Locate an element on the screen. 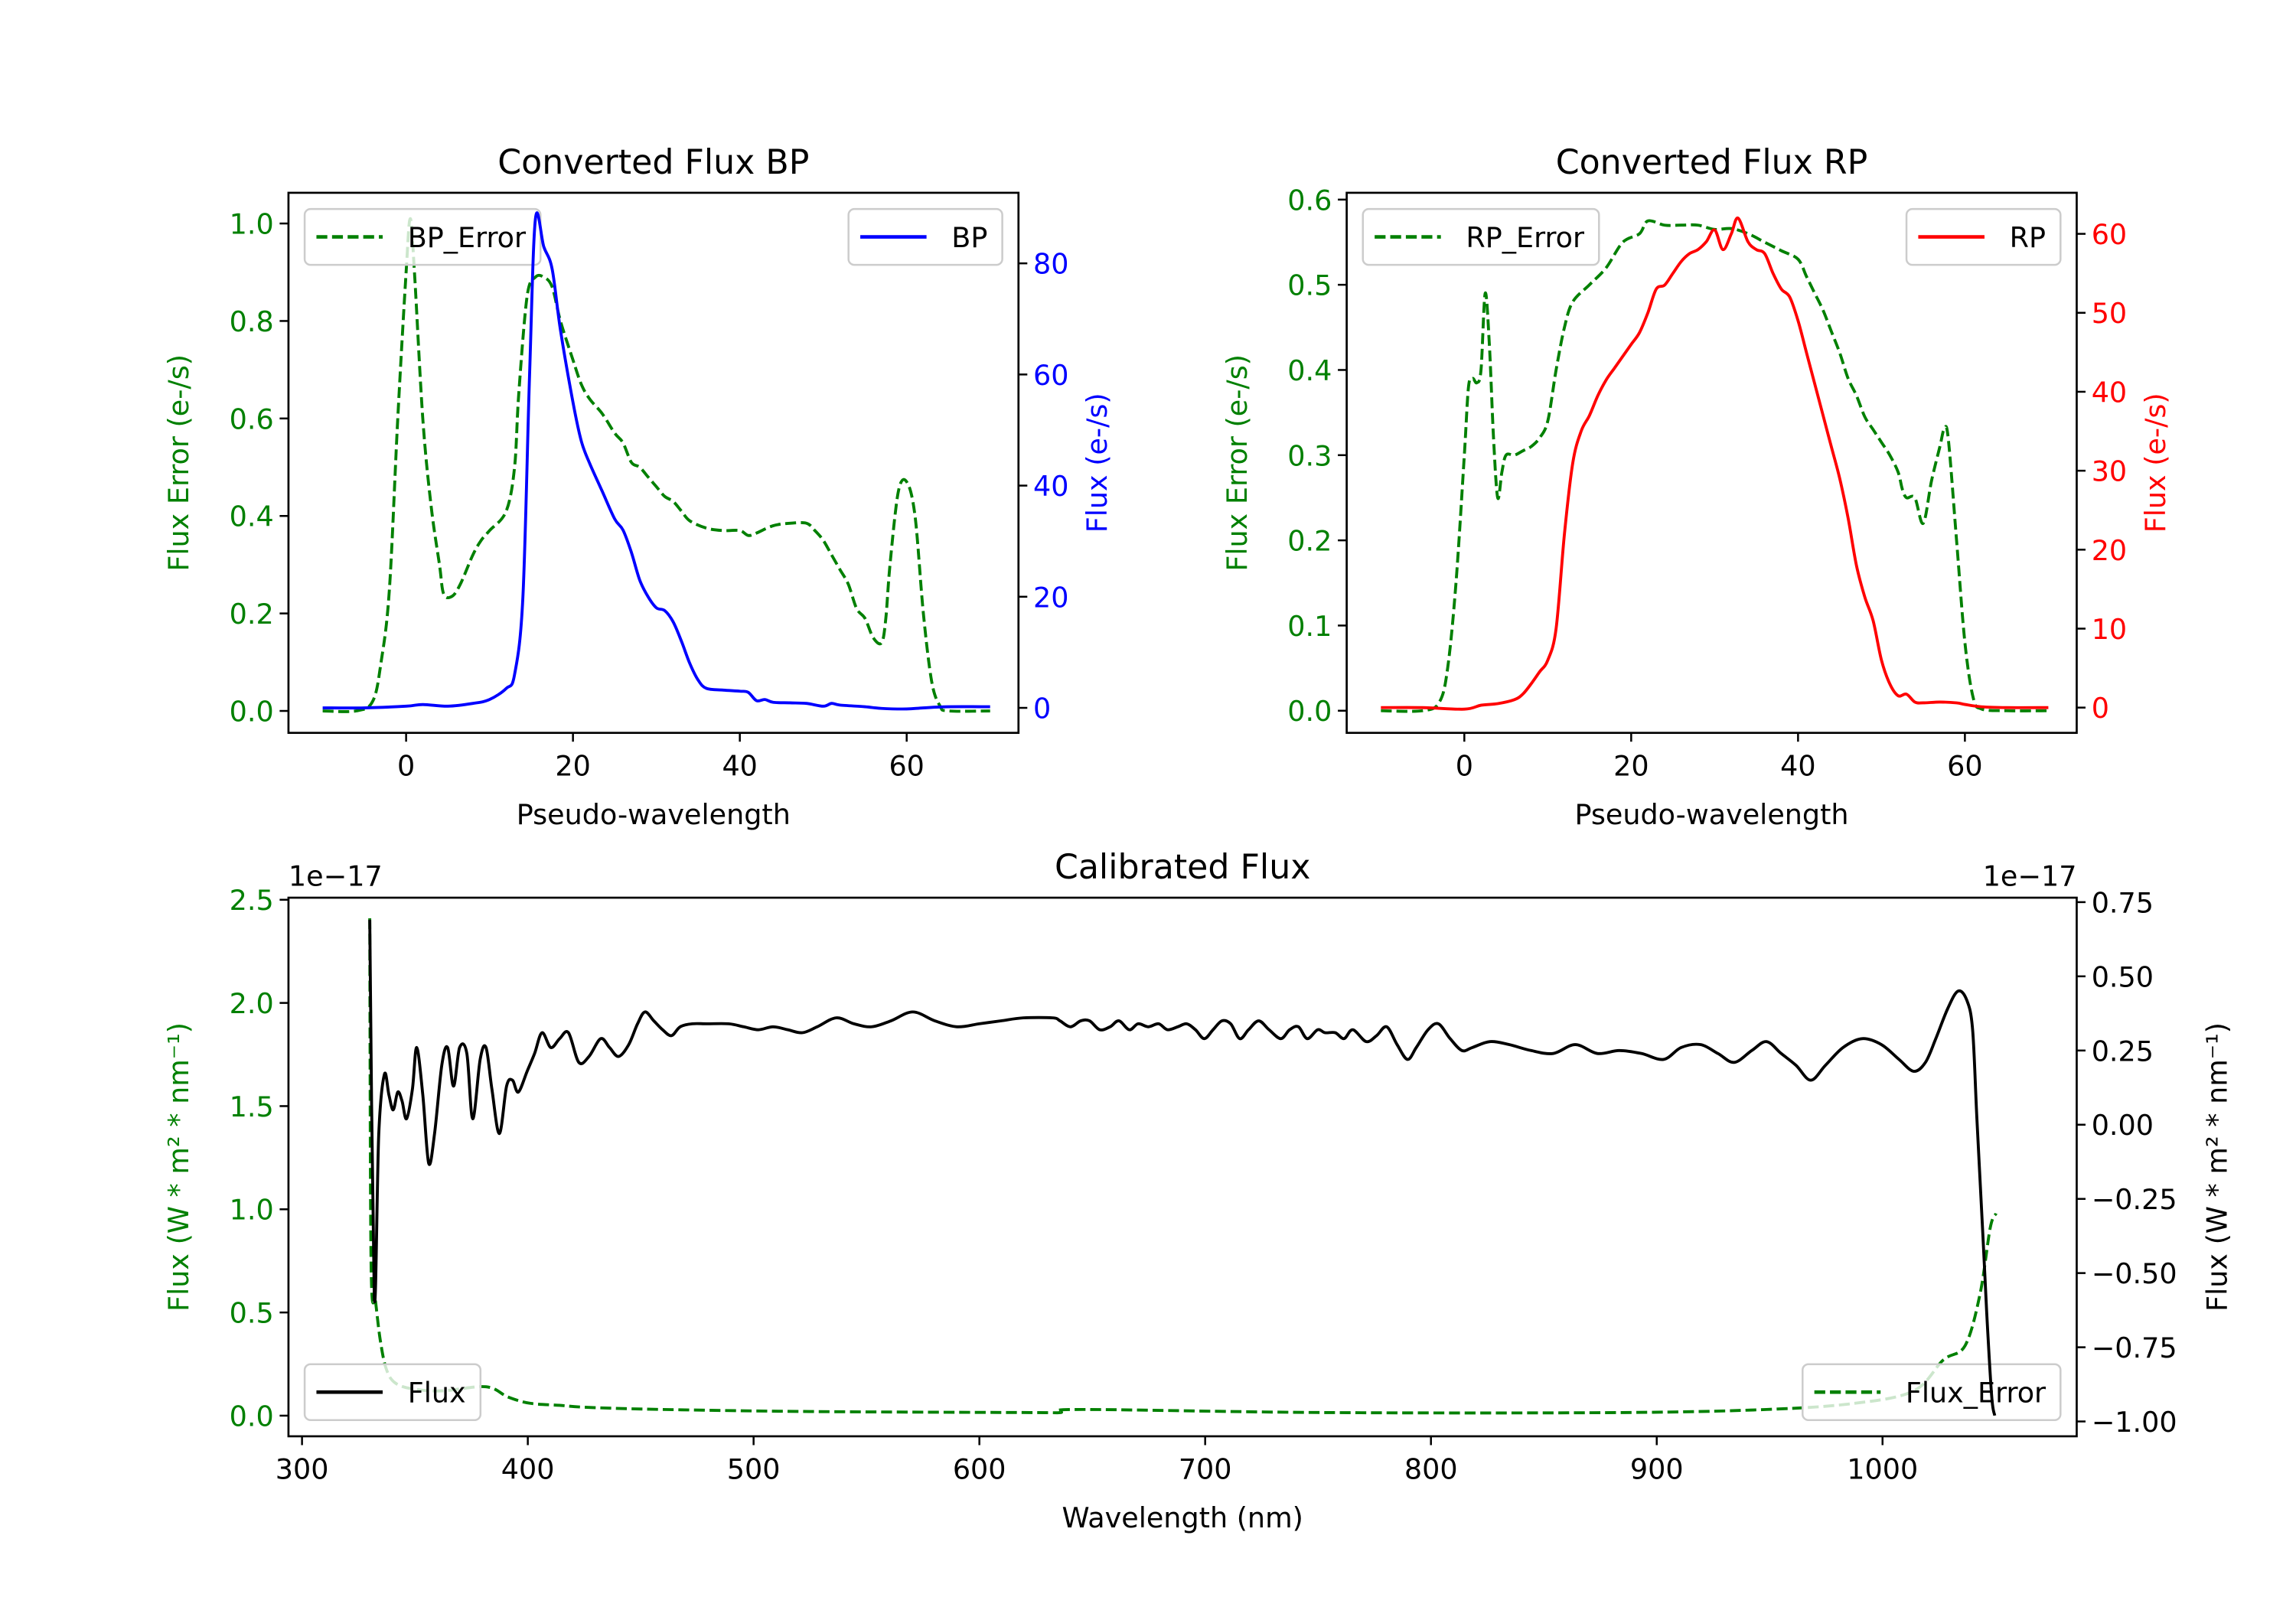 The width and height of the screenshot is (2296, 1607). legend-label: Flux_Error is located at coordinates (1976, 1393).